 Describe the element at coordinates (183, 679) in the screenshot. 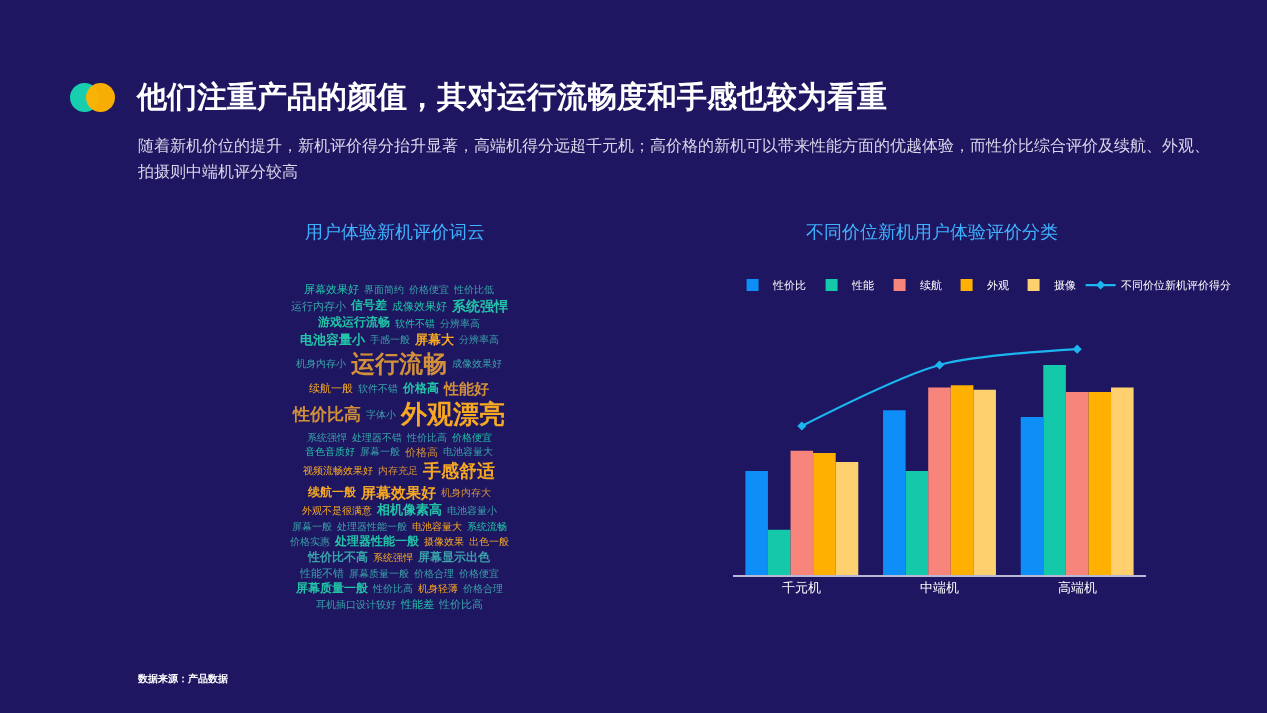

I see `source-note: 数据来源：产品数据` at that location.